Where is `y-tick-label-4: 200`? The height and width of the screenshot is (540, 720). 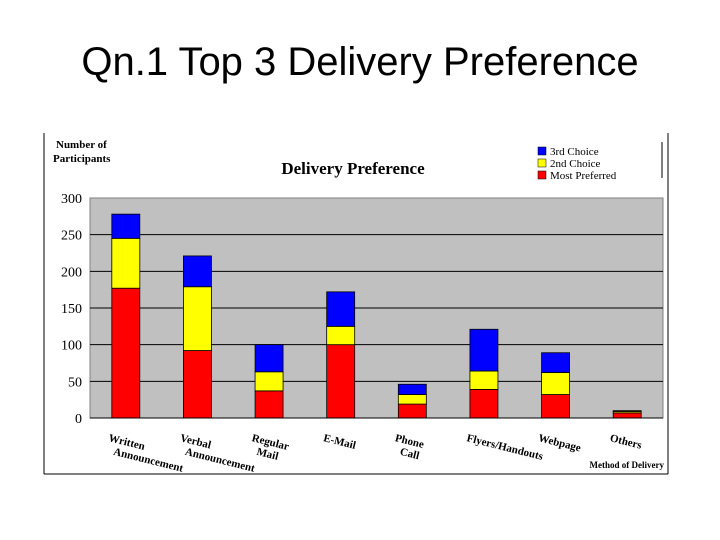 y-tick-label-4: 200 is located at coordinates (71, 272).